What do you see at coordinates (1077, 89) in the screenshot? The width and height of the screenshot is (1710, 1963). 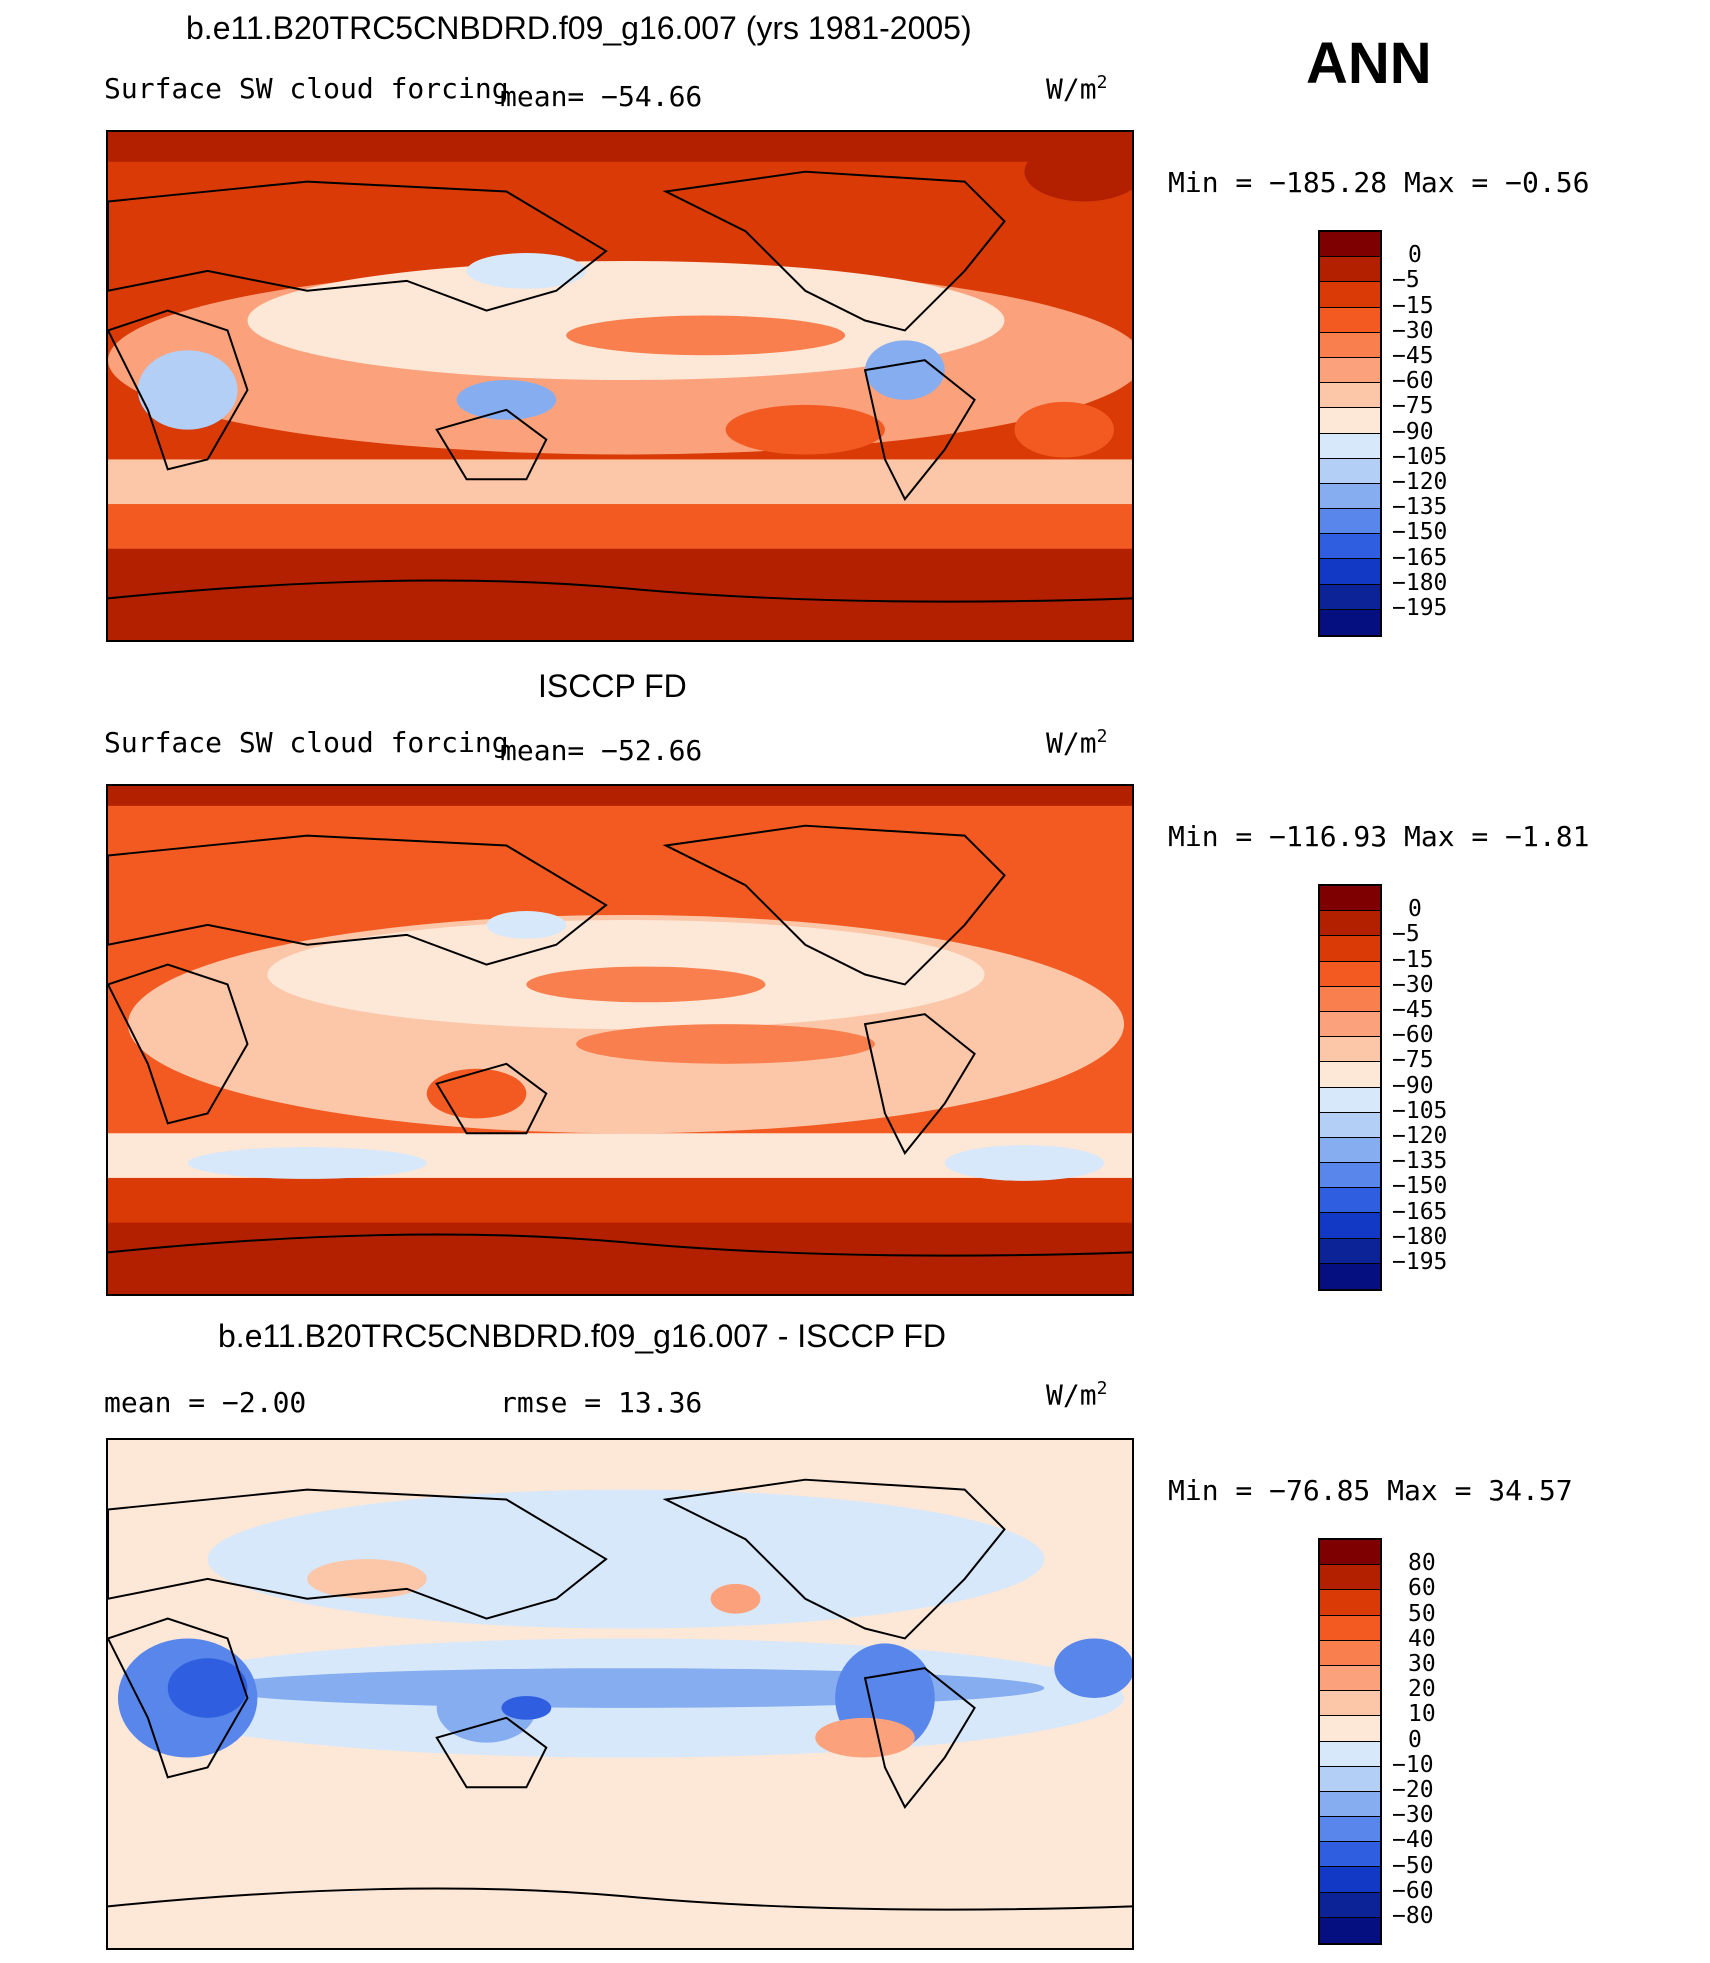 I see `panel-1-units: W/m2` at bounding box center [1077, 89].